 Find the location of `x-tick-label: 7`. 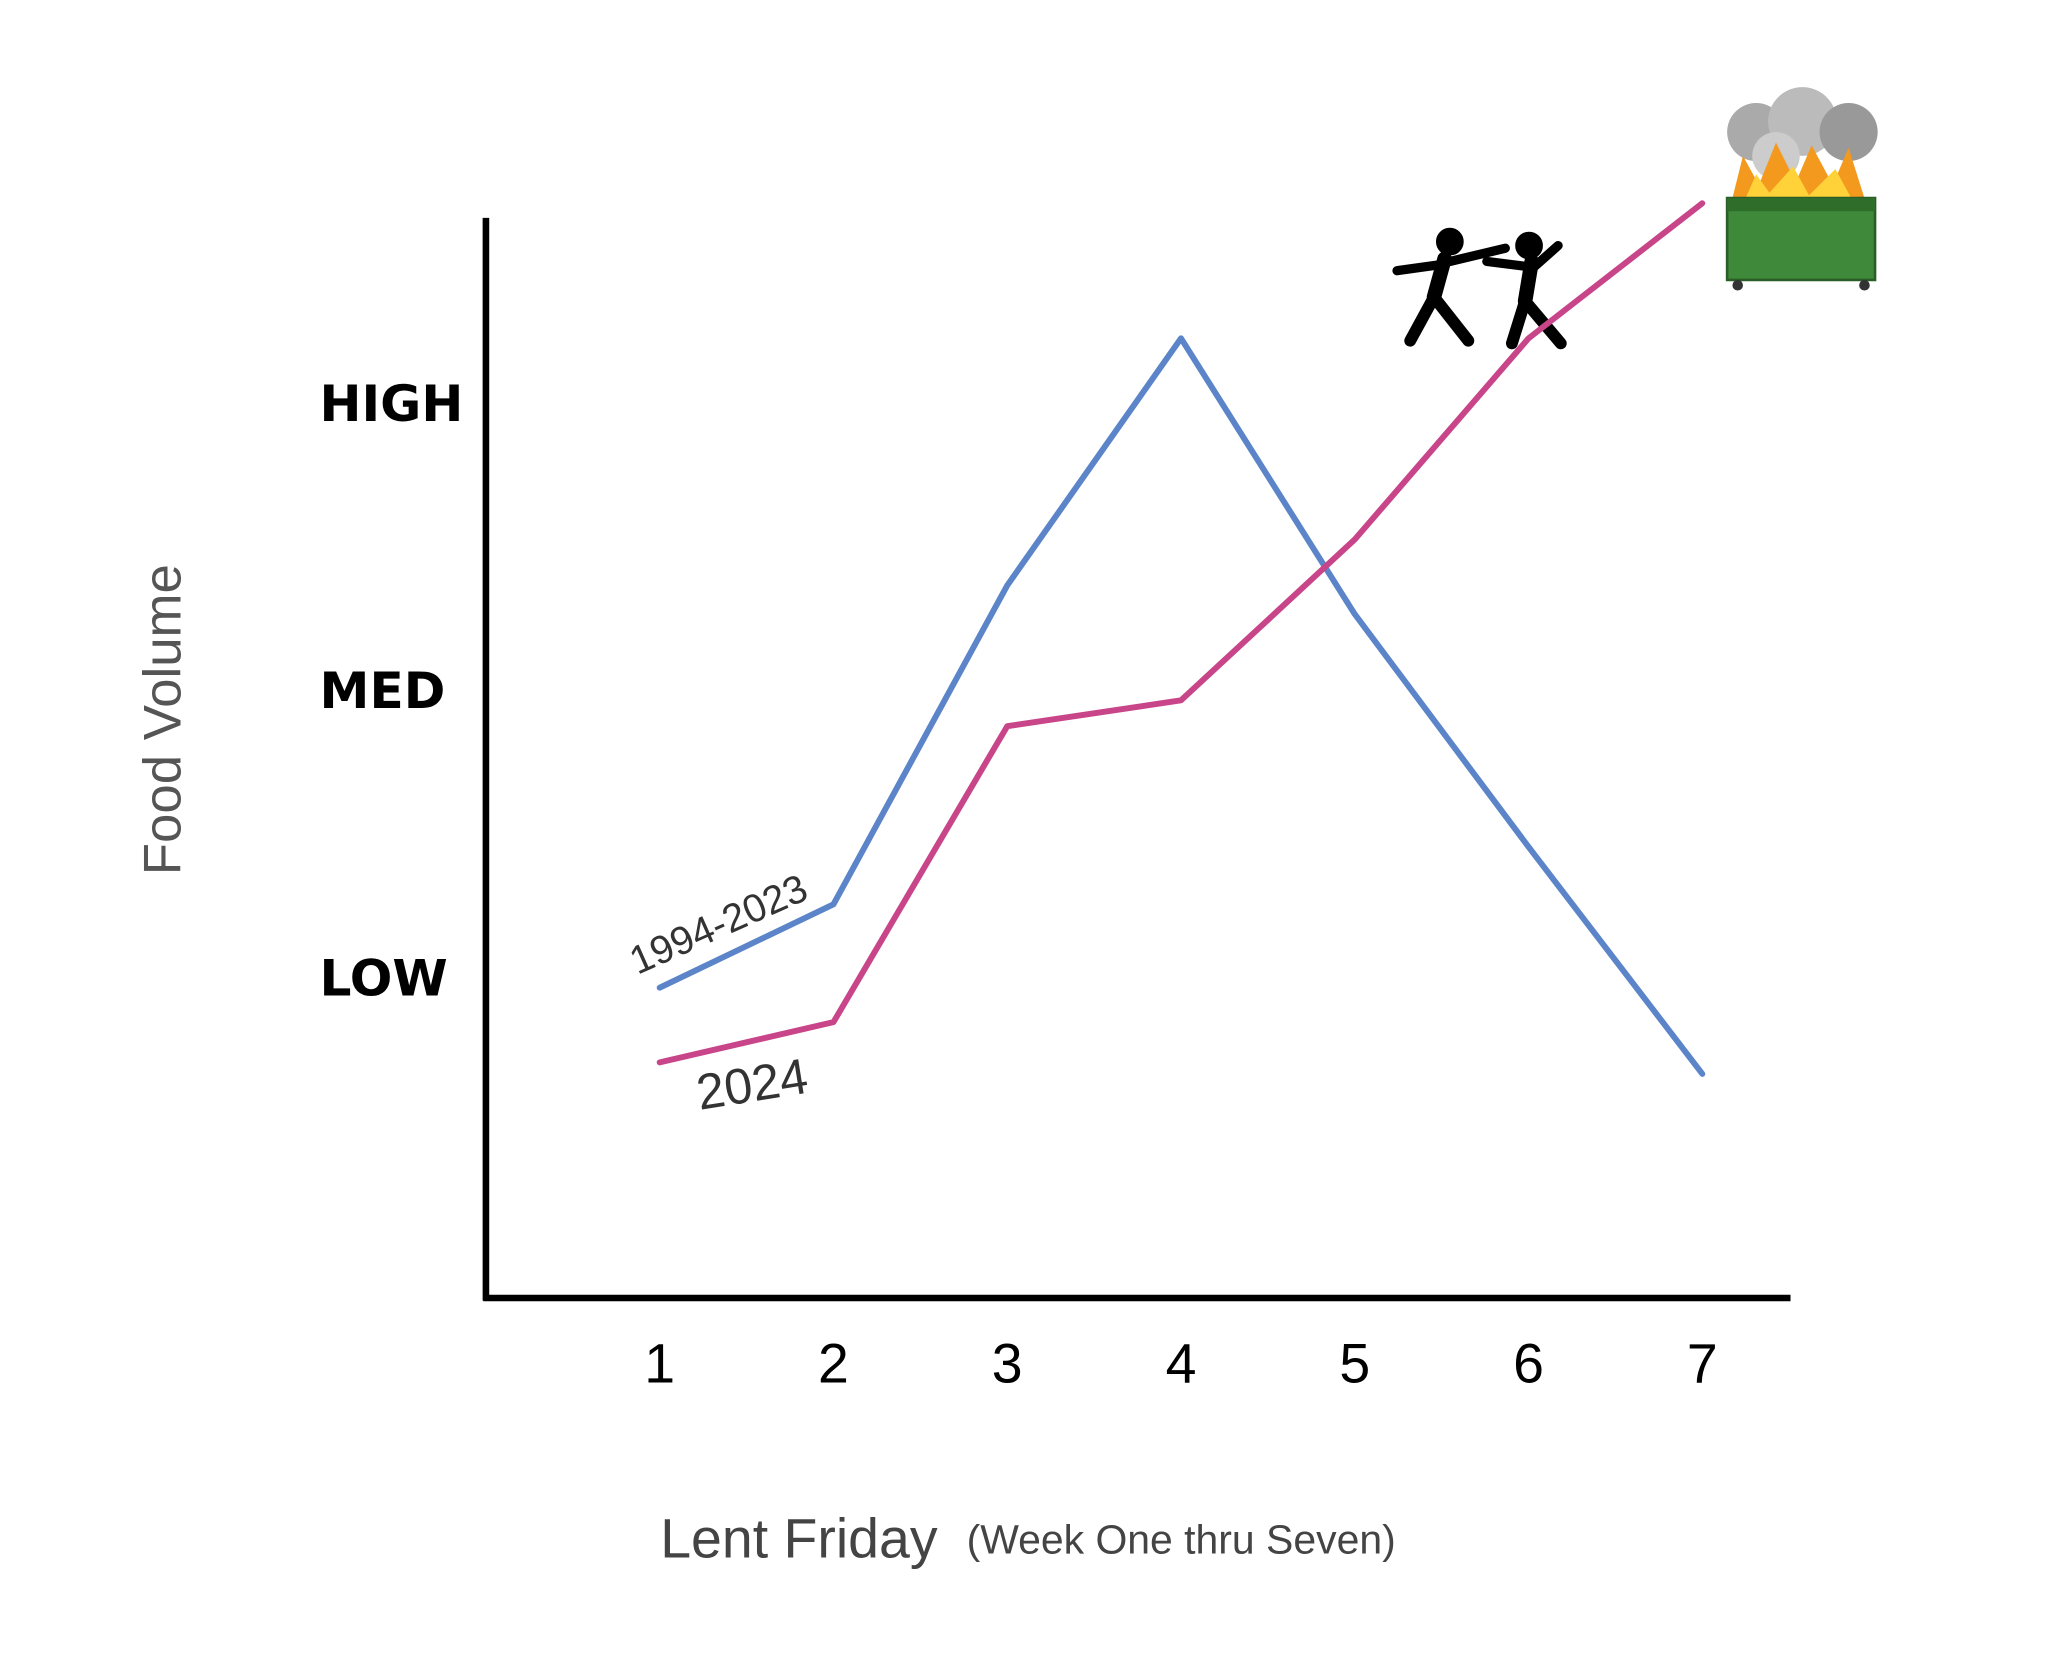

x-tick-label: 7 is located at coordinates (1702, 1364).